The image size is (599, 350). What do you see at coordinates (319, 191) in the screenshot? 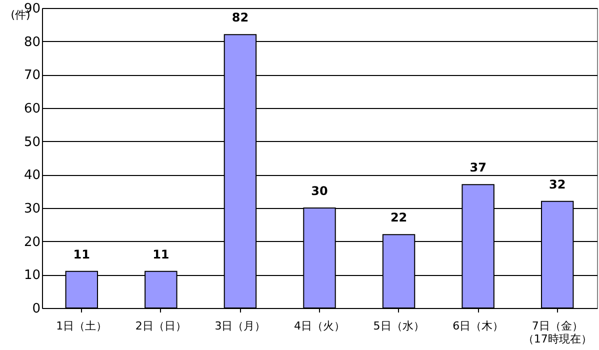
I see `data-label: 30` at bounding box center [319, 191].